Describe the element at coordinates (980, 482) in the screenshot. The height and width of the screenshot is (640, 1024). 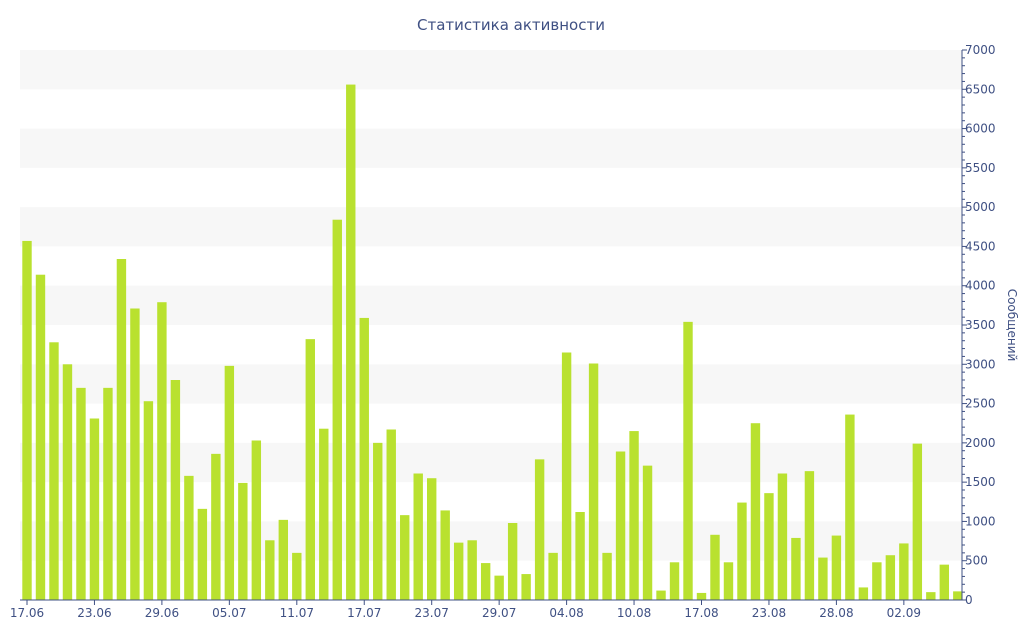
I see `y-tick-label: 1500` at that location.